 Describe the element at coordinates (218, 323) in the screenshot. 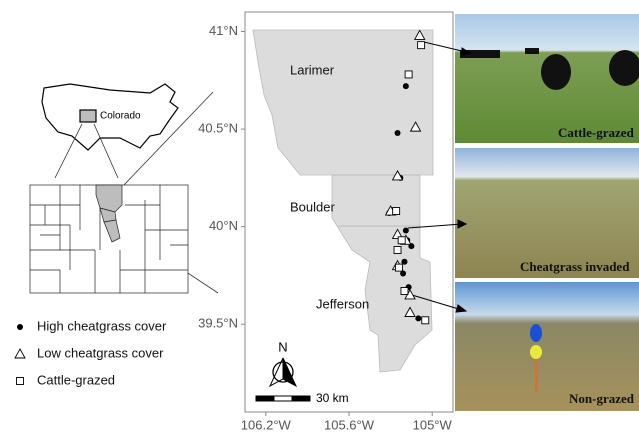

I see `y-tick-label: 39.5°N` at that location.